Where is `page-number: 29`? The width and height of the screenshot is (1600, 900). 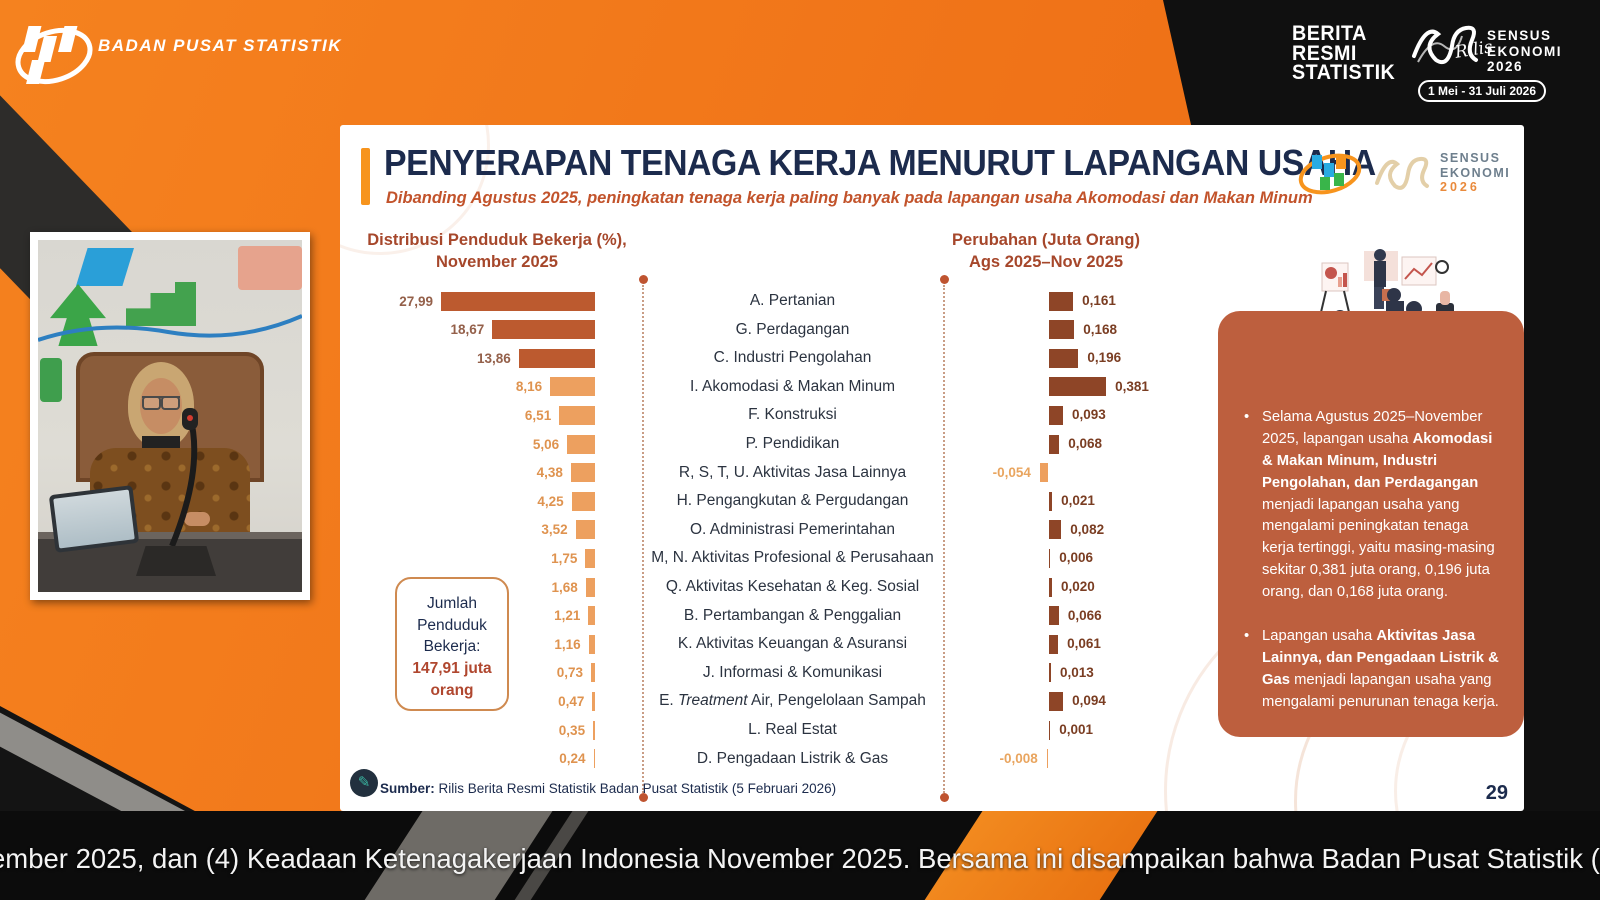 page-number: 29 is located at coordinates (1496, 793).